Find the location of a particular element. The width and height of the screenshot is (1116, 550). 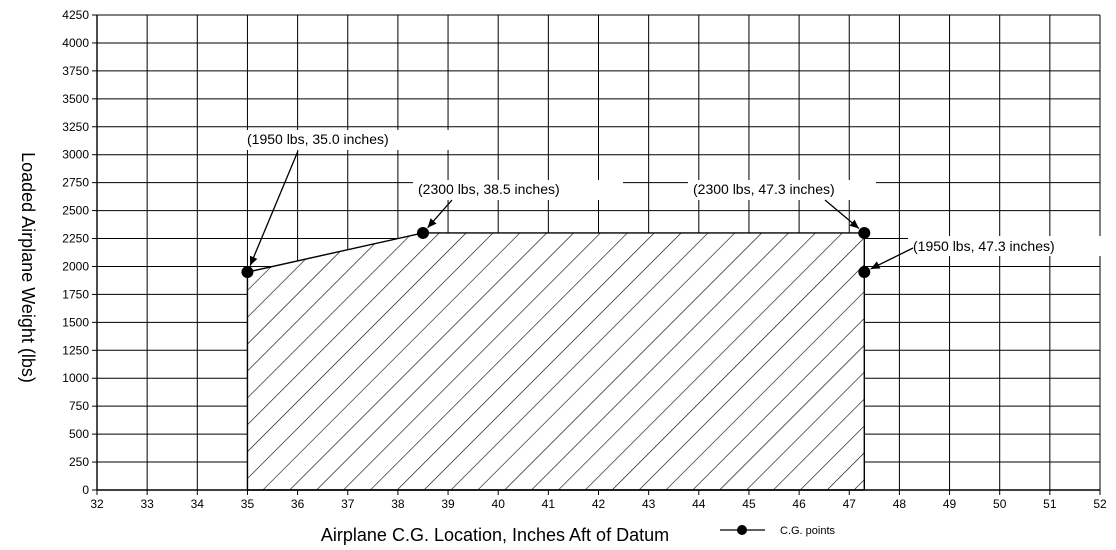

x-tick-label: 32 is located at coordinates (97, 504).